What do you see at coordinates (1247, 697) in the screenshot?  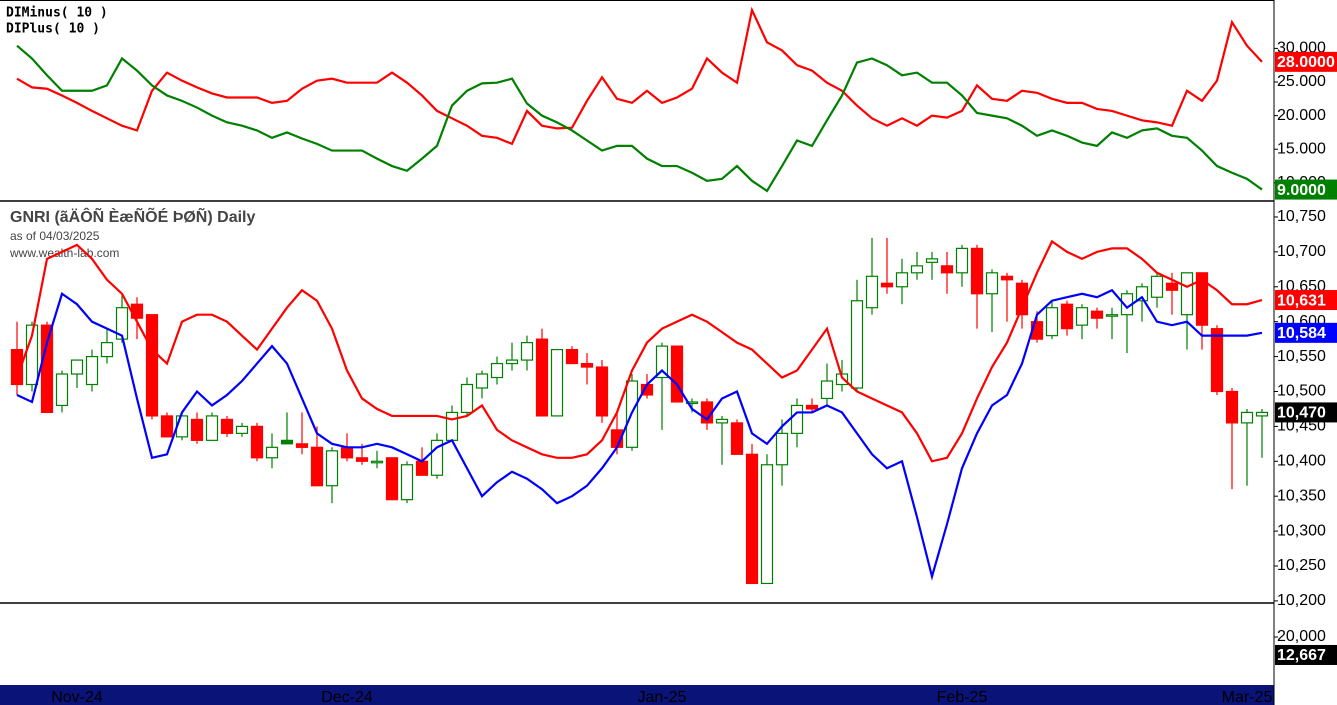 I see `x-tick-label: Mar-25` at bounding box center [1247, 697].